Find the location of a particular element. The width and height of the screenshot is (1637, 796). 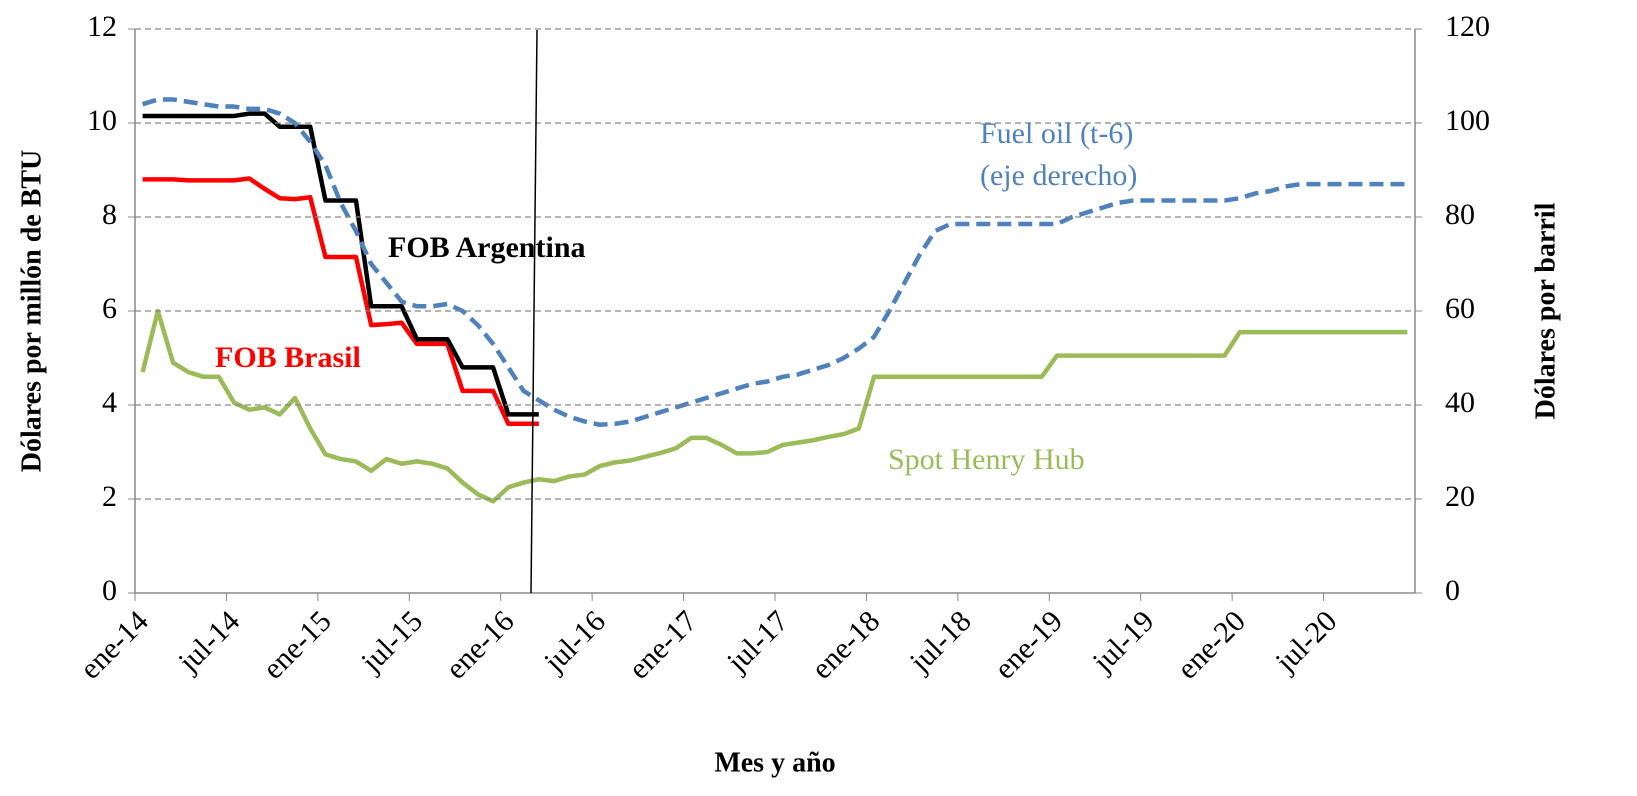

y2-tick-label: 100 is located at coordinates (1467, 120).